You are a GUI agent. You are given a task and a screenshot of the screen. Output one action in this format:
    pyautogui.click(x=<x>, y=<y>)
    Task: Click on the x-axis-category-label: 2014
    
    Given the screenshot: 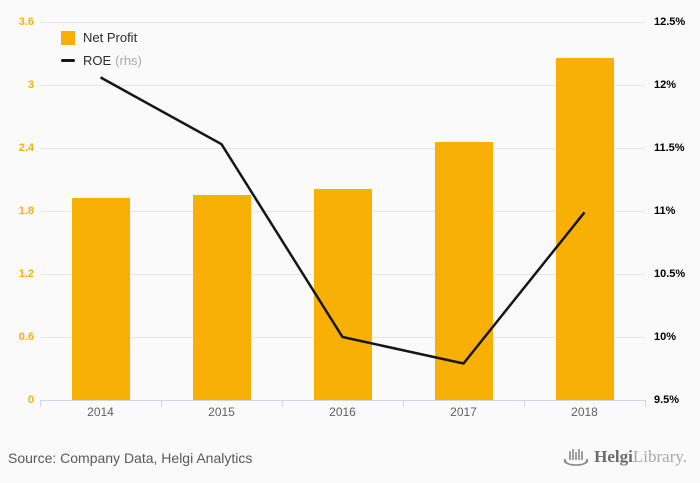 What is the action you would take?
    pyautogui.click(x=100, y=412)
    